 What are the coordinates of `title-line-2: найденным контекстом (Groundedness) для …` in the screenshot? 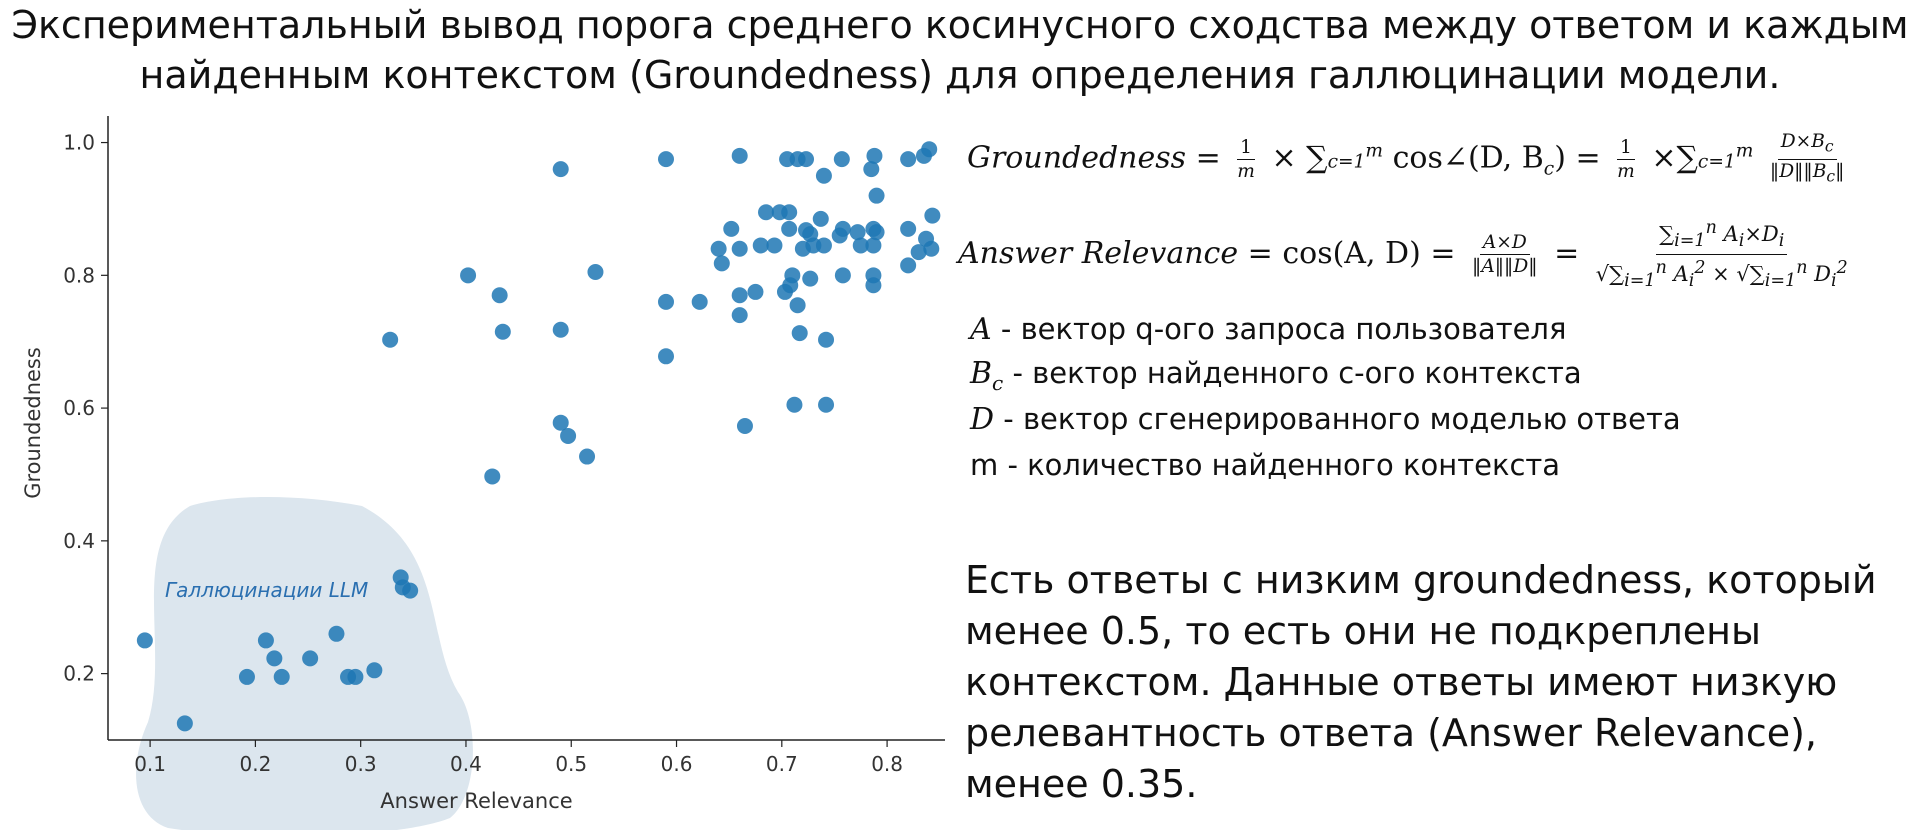 It's located at (960, 75).